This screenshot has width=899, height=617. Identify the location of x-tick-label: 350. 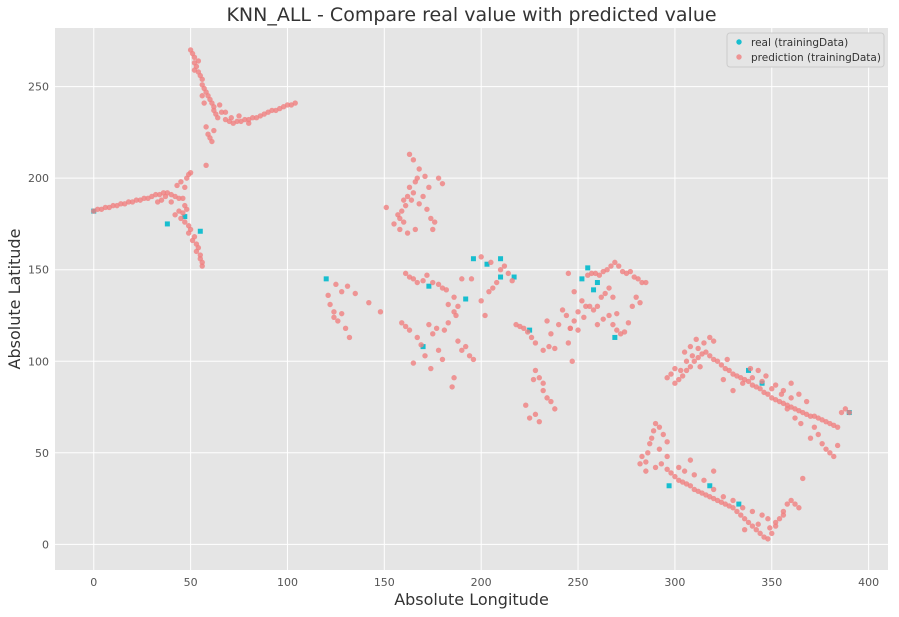
(771, 582).